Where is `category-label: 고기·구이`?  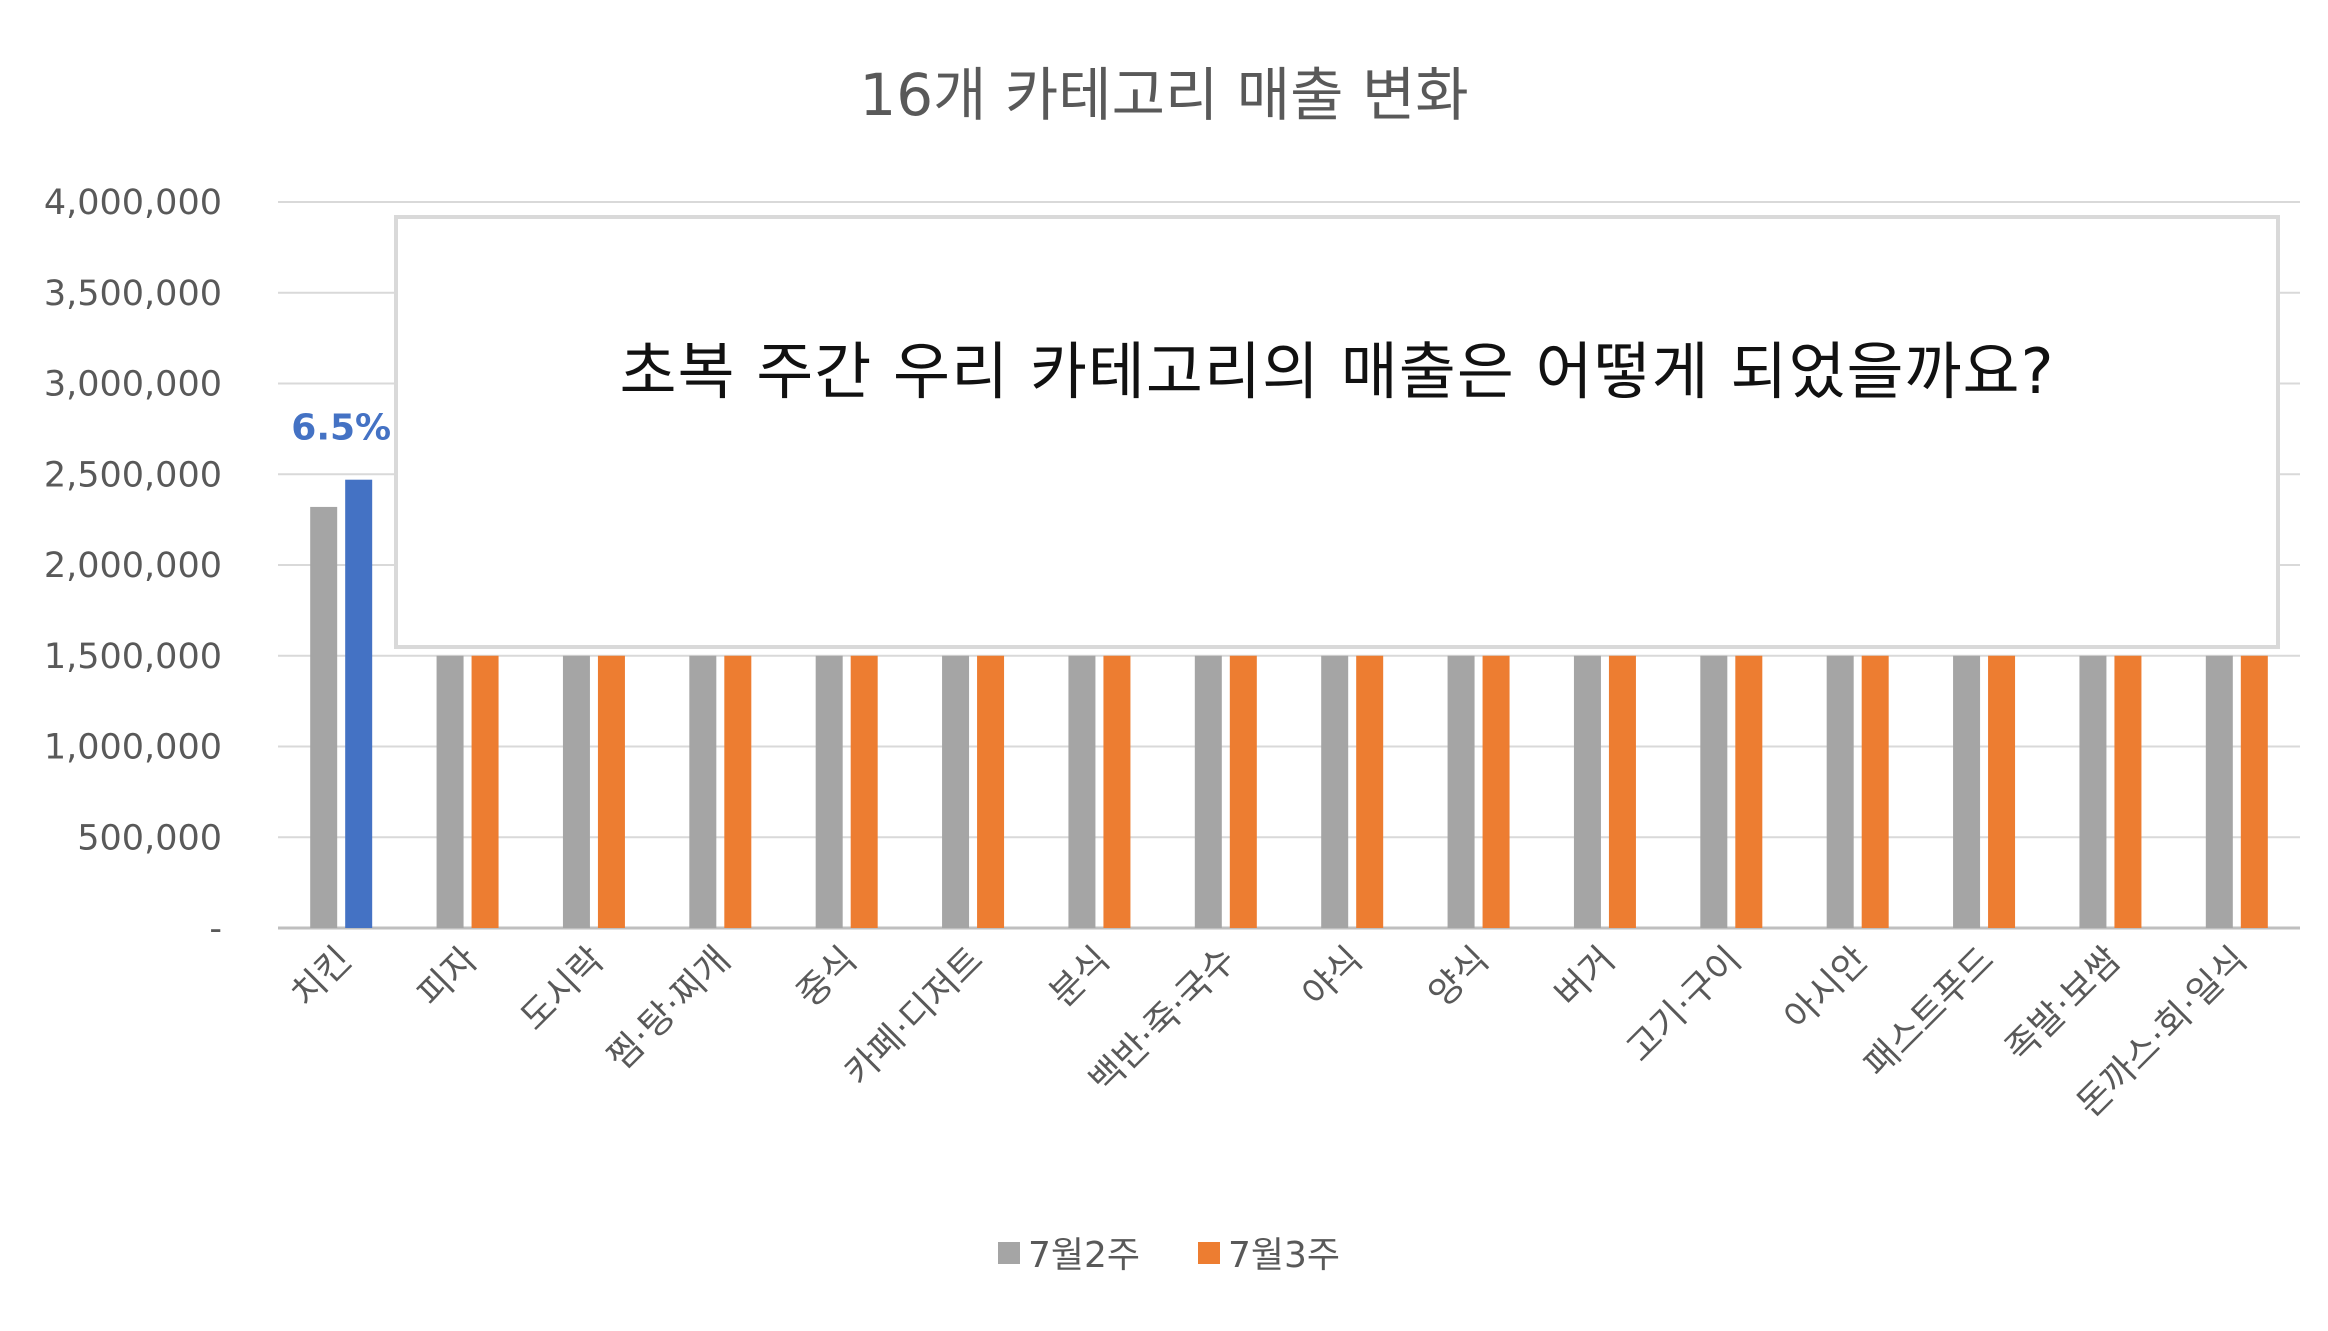
category-label: 고기·구이 is located at coordinates (1684, 1004).